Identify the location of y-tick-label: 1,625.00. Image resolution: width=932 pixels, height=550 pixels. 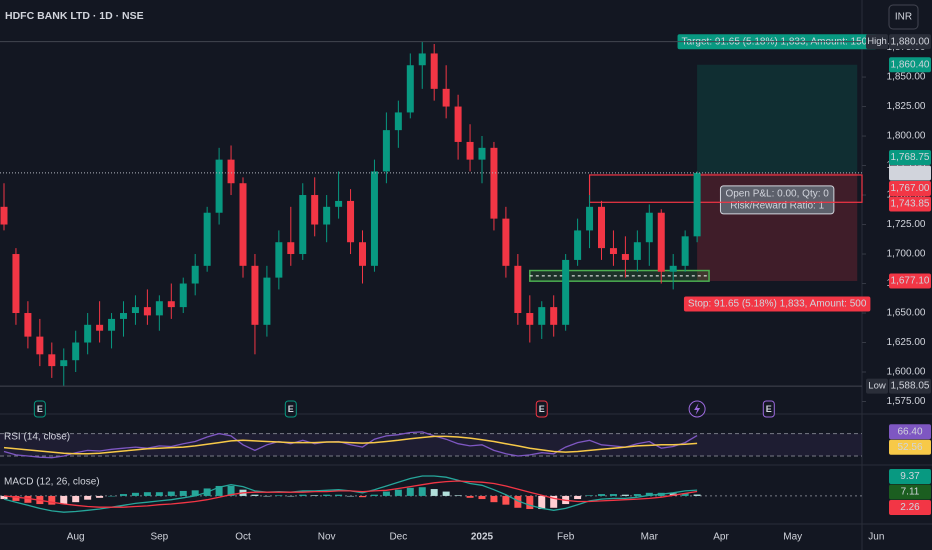
(906, 342).